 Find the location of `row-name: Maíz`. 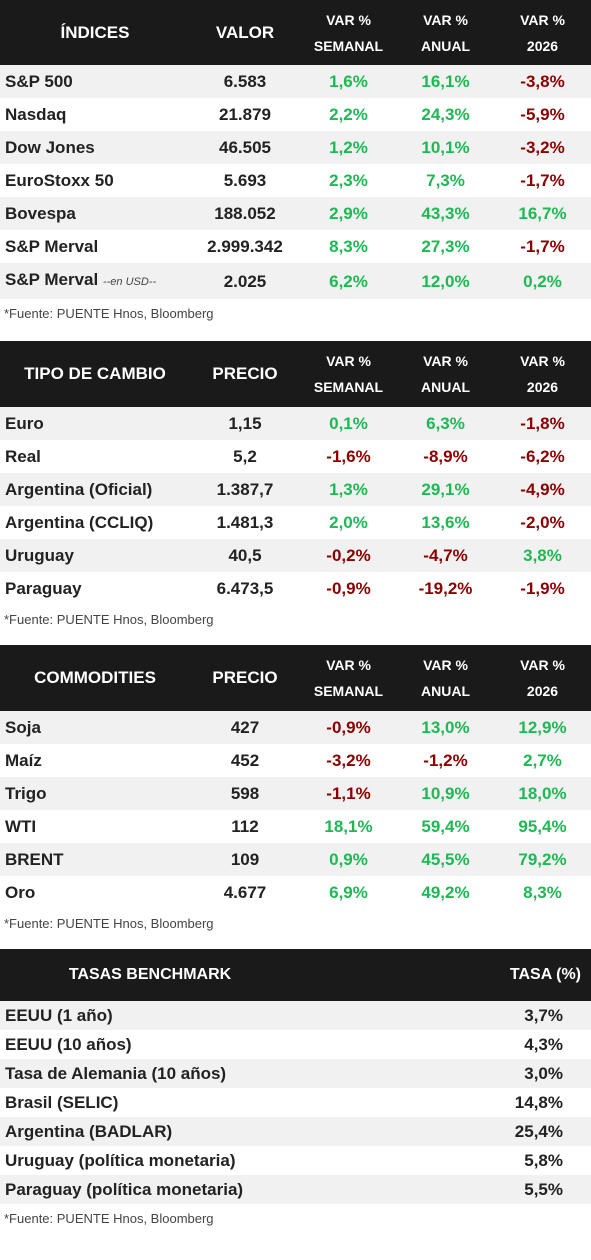

row-name: Maíz is located at coordinates (23, 760).